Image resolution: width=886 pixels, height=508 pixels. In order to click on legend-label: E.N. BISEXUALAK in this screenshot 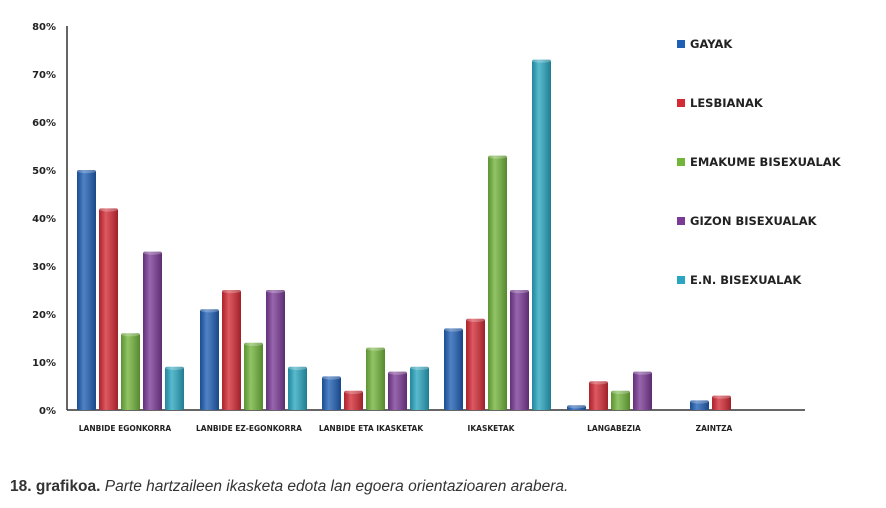, I will do `click(746, 280)`.